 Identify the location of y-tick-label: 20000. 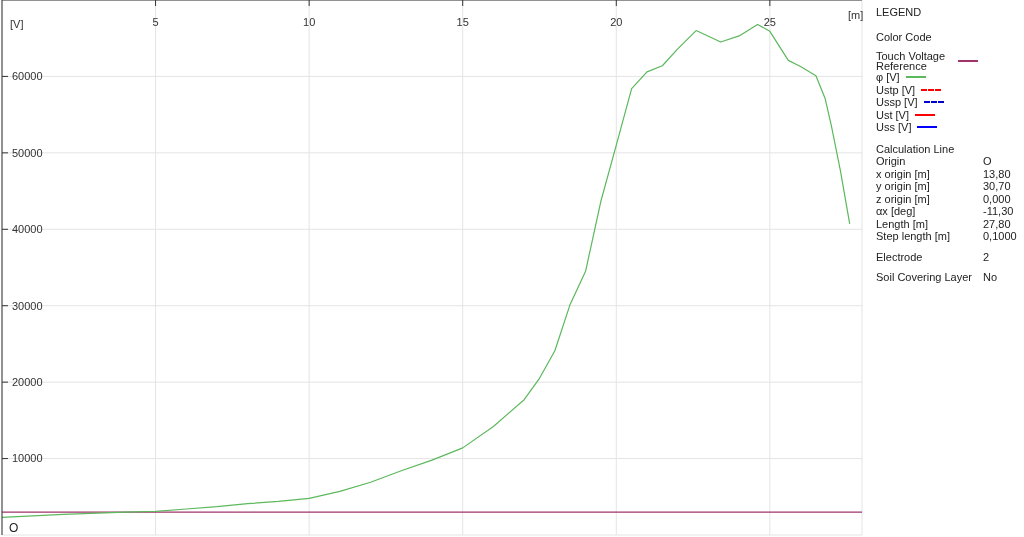
(27, 382).